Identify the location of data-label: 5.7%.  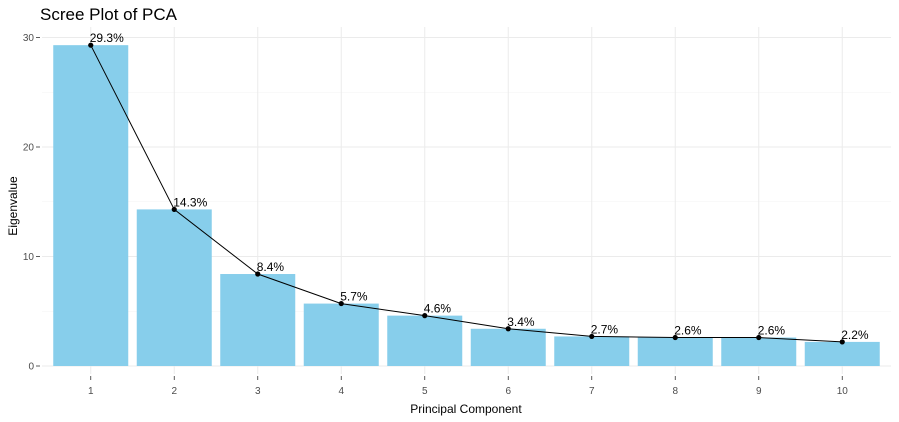
(354, 297).